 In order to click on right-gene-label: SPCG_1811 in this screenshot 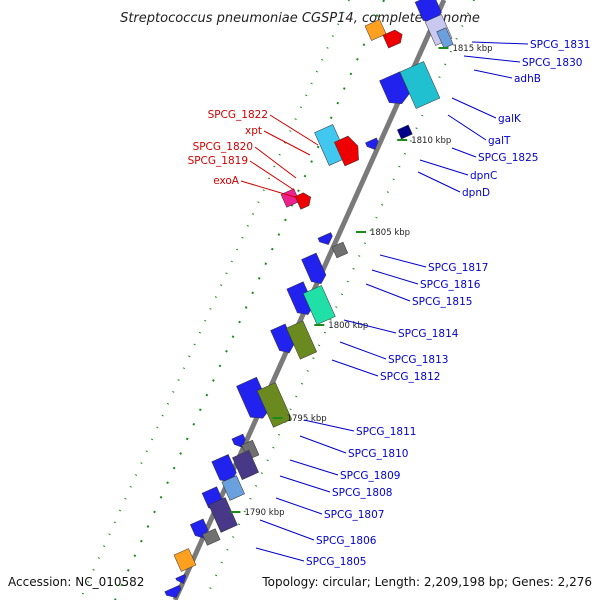, I will do `click(386, 432)`.